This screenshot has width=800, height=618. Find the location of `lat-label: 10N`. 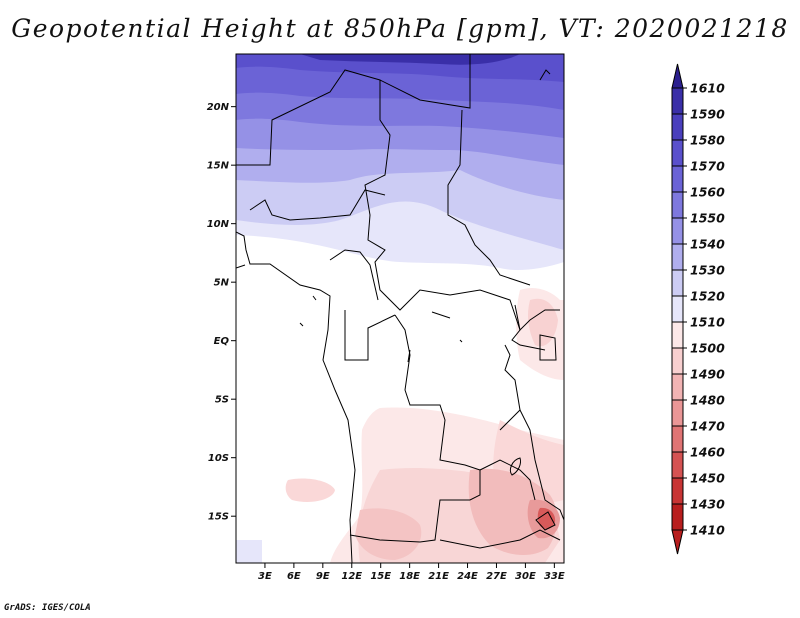

lat-label: 10N is located at coordinates (218, 224).